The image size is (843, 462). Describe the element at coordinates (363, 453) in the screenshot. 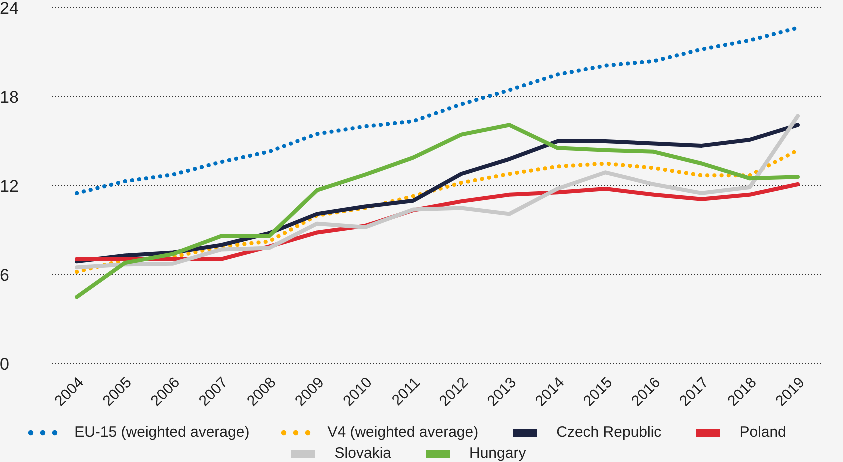

I see `legend-label: Slovakia` at that location.